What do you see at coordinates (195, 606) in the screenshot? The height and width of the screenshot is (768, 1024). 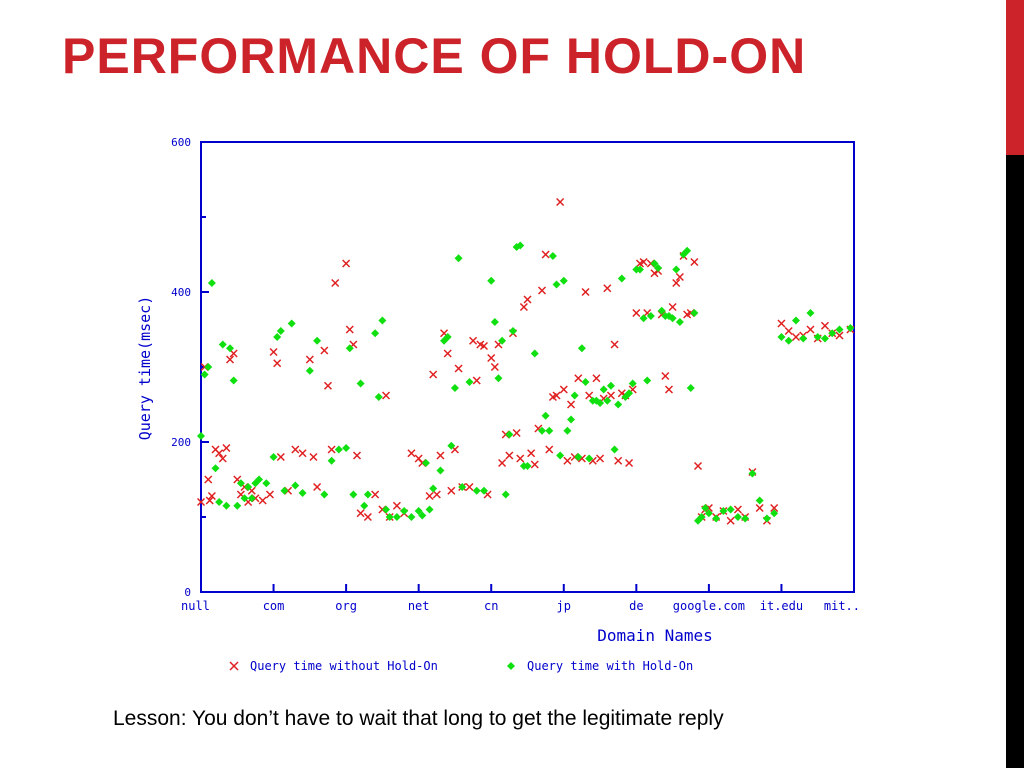 I see `x-tick-label: null` at bounding box center [195, 606].